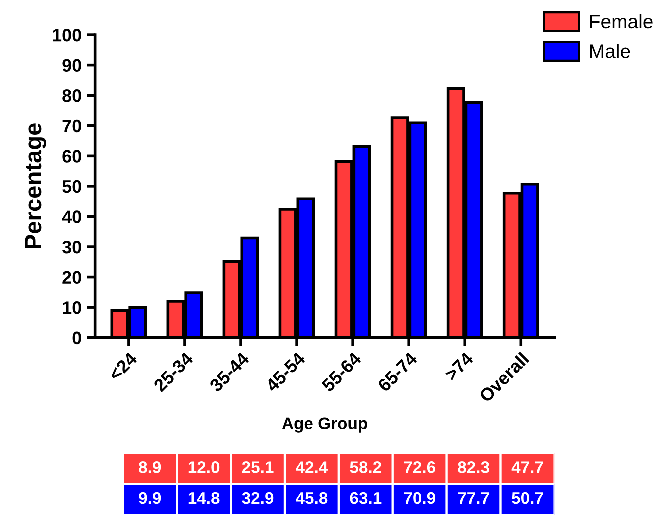  I want to click on y-tick-label: 20, so click(72, 277).